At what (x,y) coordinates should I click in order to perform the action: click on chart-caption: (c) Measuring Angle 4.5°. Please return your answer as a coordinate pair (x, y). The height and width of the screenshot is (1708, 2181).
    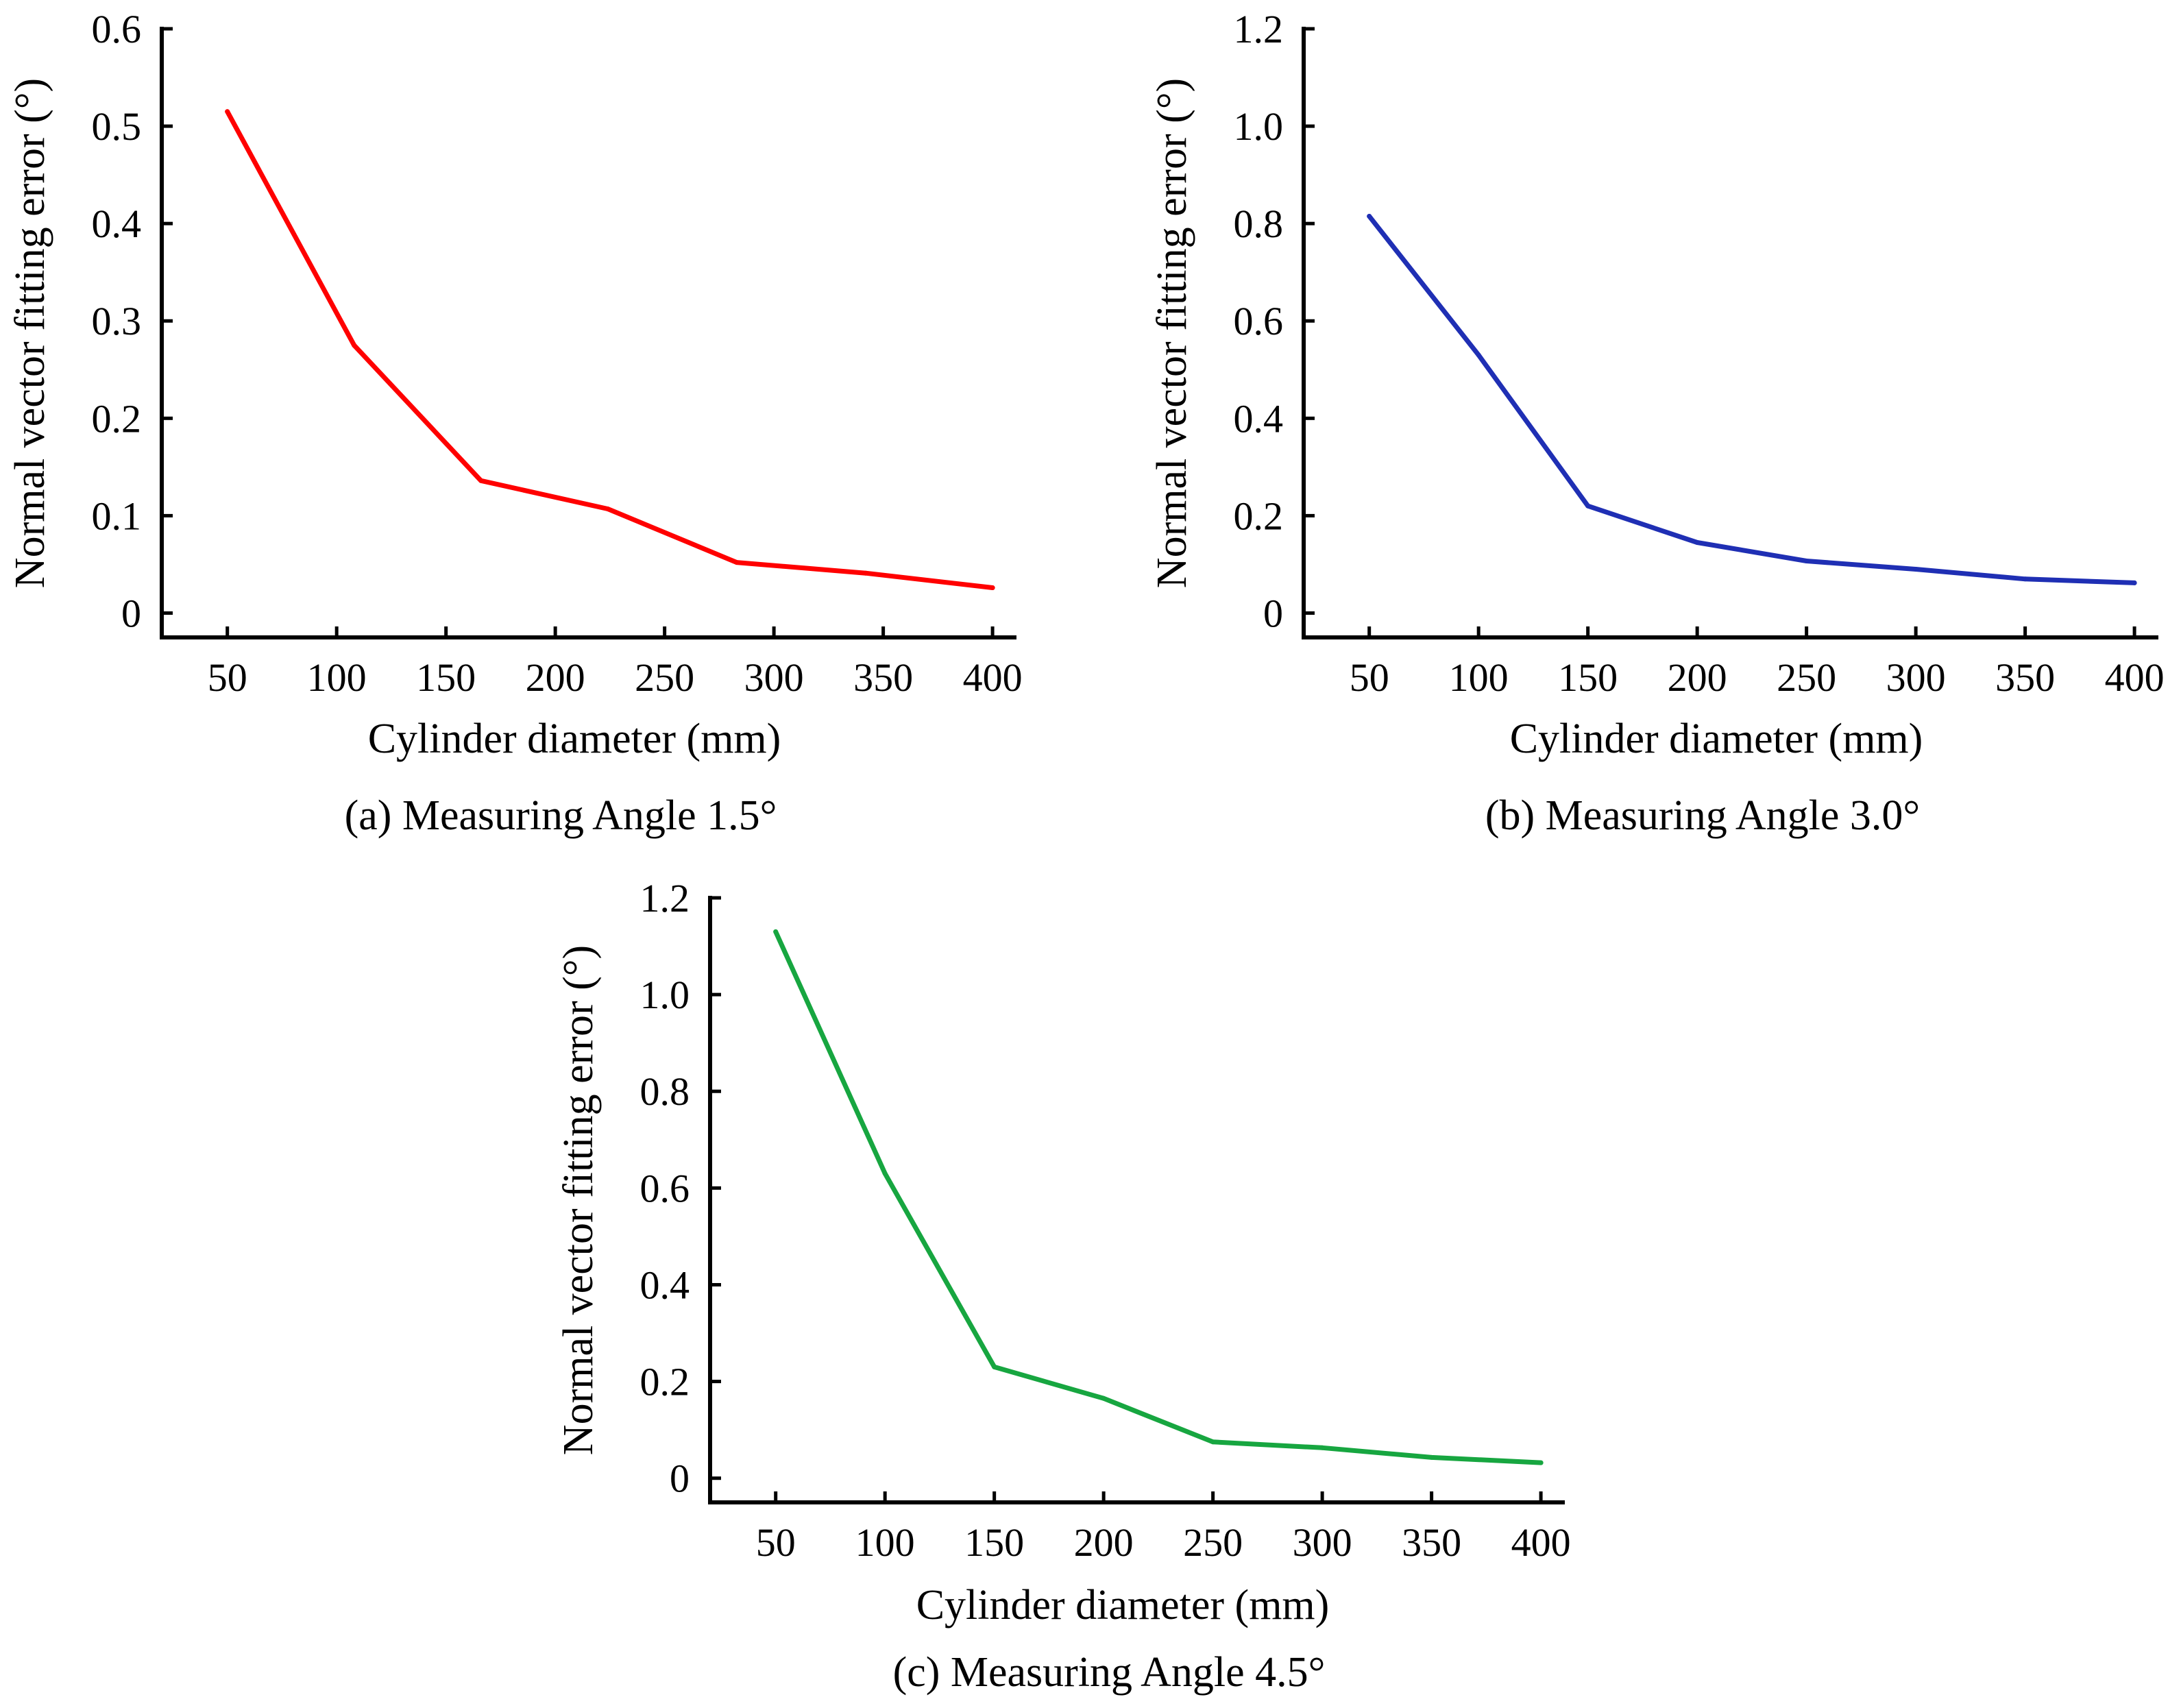
    Looking at the image, I should click on (1109, 1673).